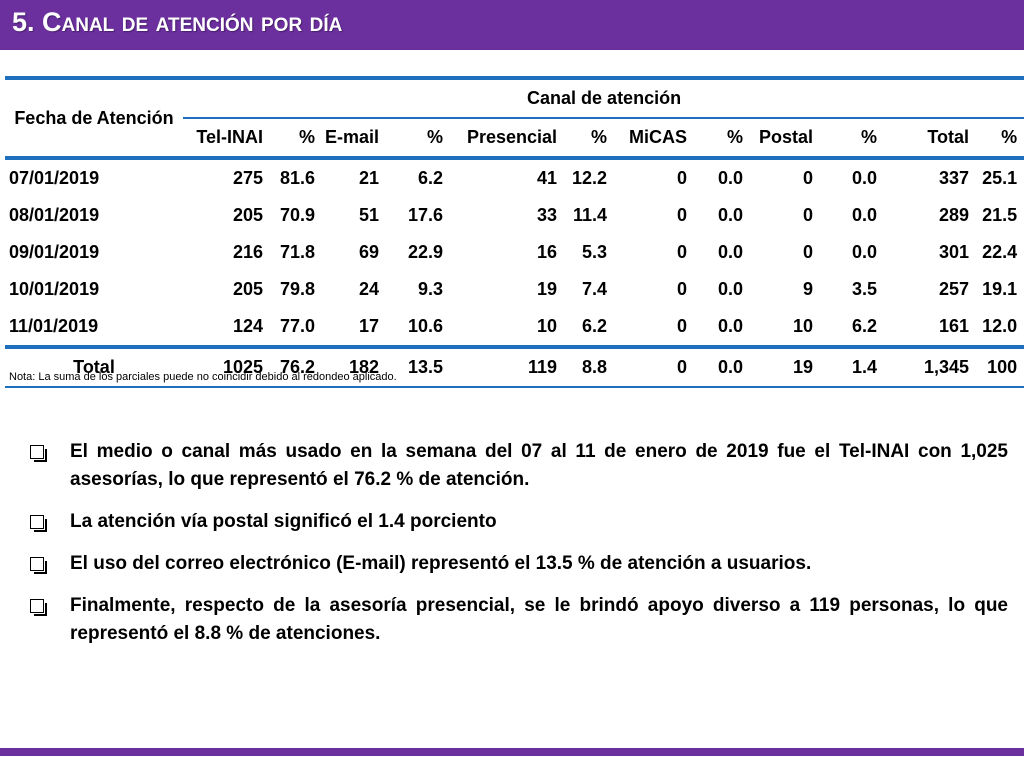 The width and height of the screenshot is (1024, 768). What do you see at coordinates (953, 289) in the screenshot?
I see `table-cell: 257` at bounding box center [953, 289].